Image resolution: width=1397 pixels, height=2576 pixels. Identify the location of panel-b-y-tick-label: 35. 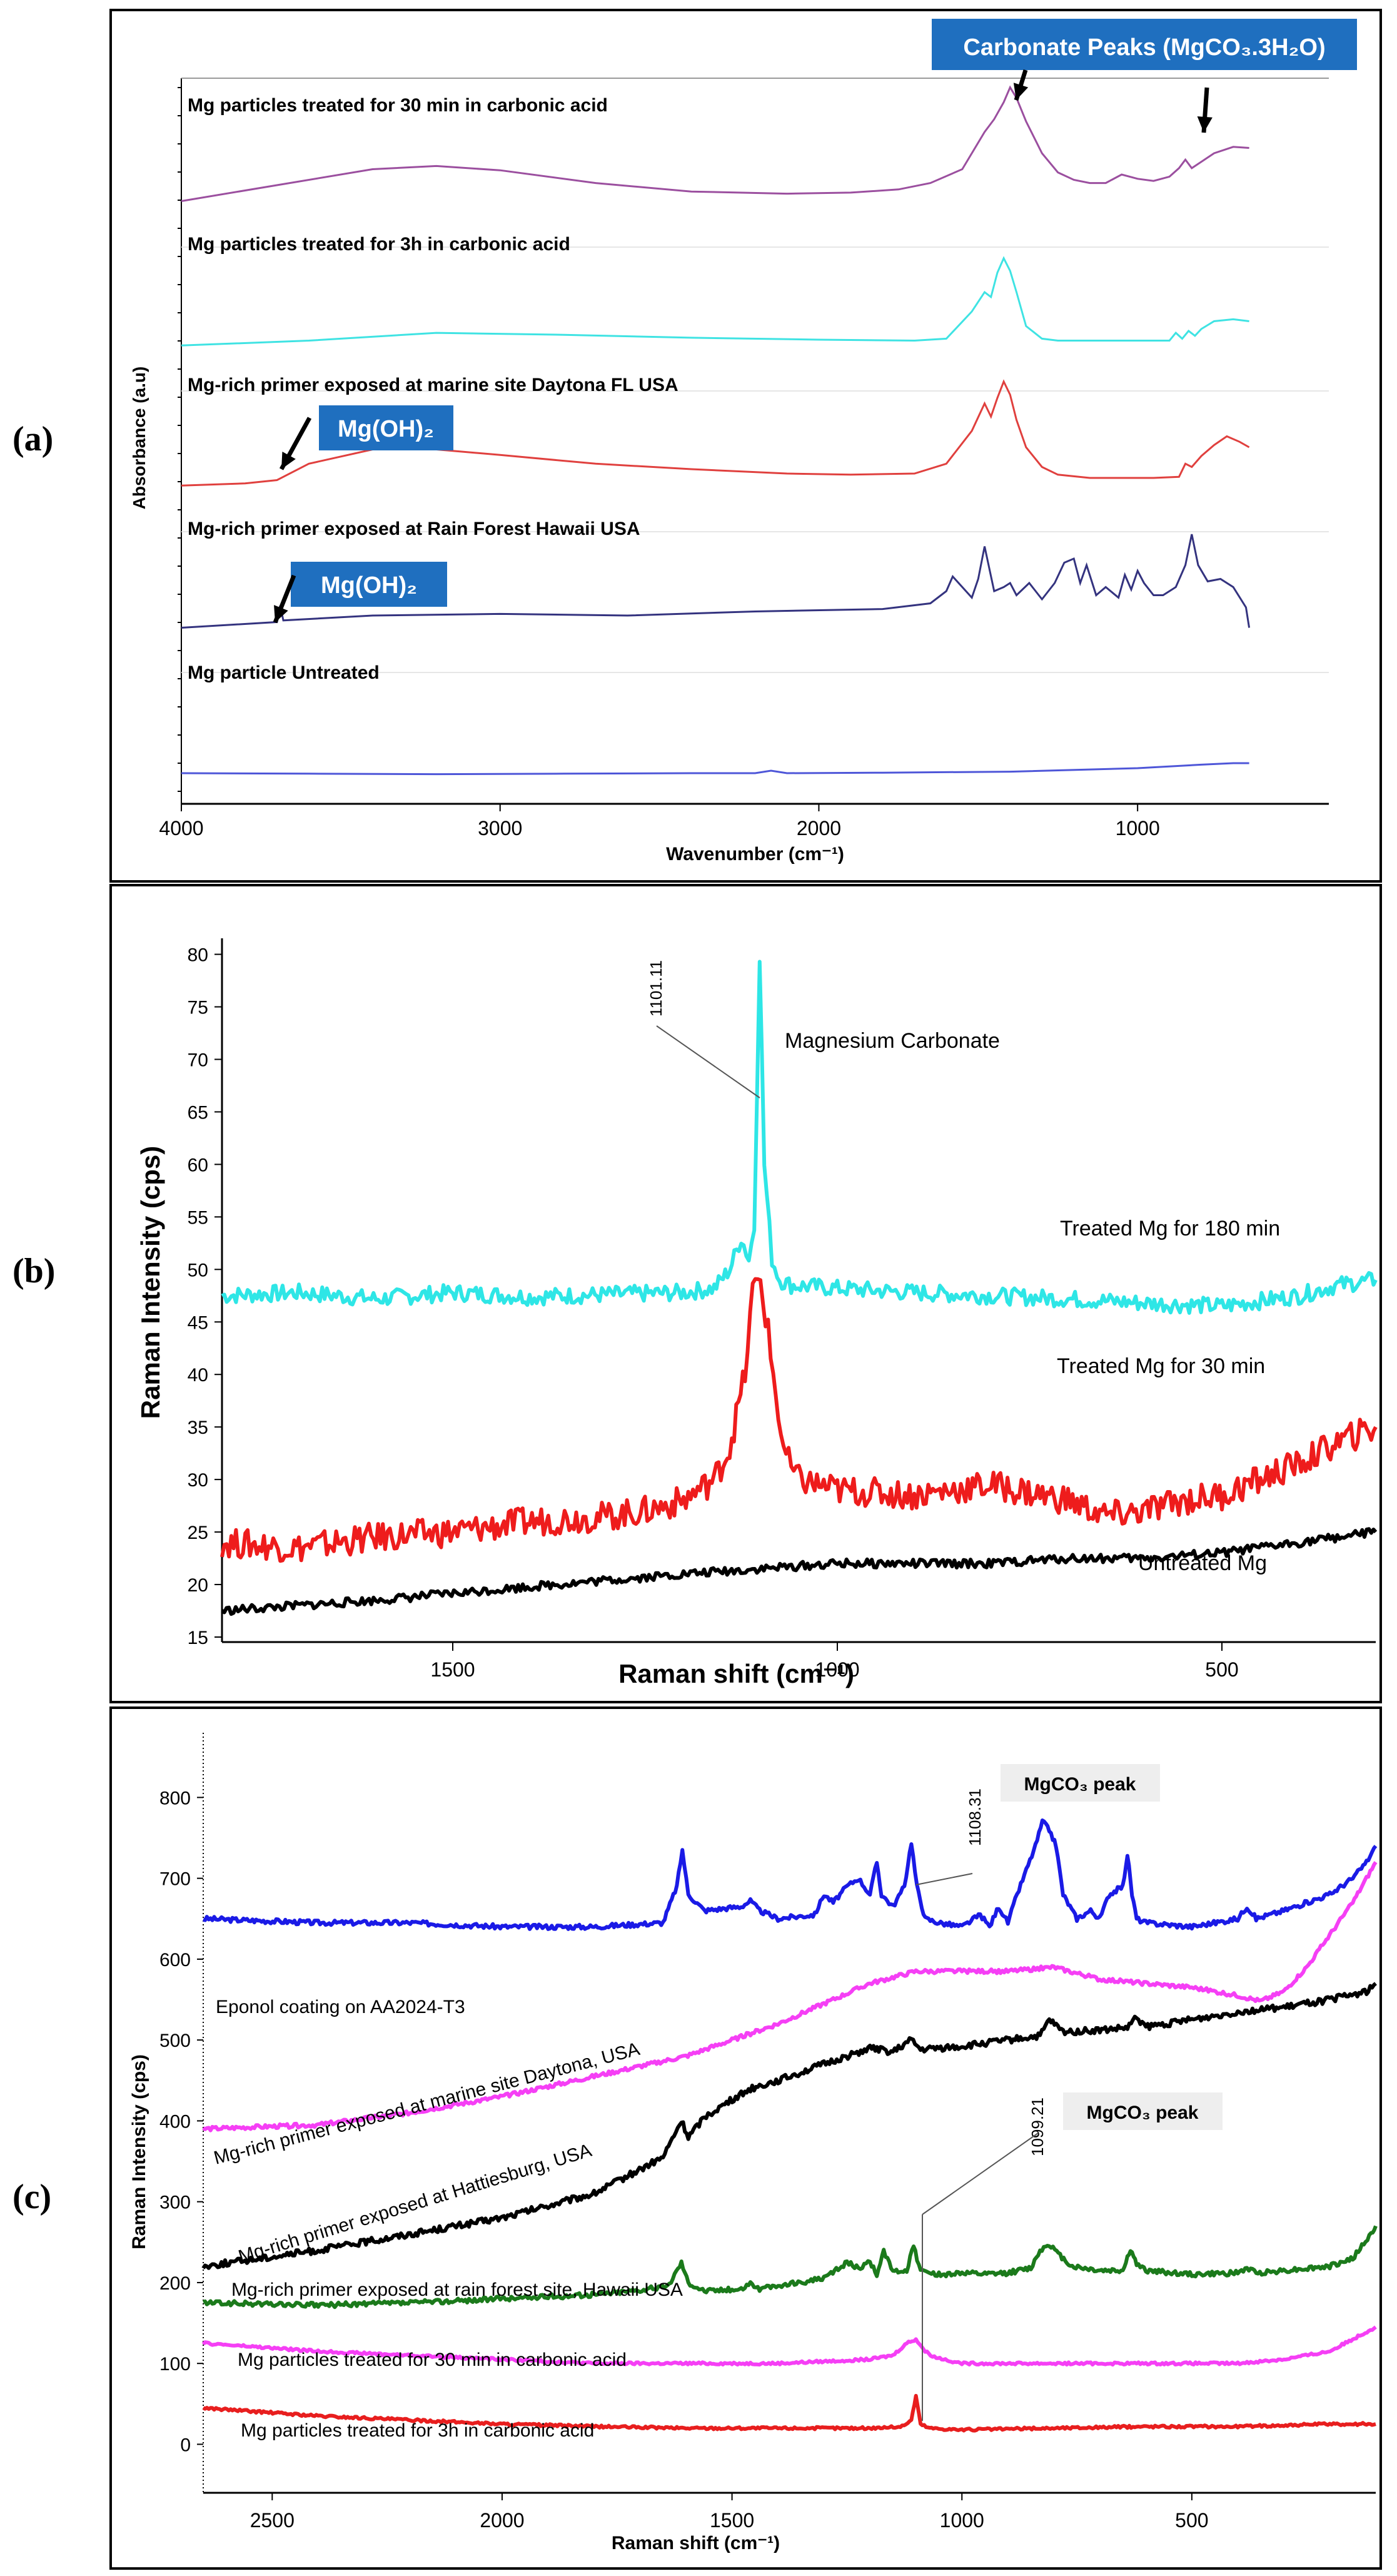
(198, 1427).